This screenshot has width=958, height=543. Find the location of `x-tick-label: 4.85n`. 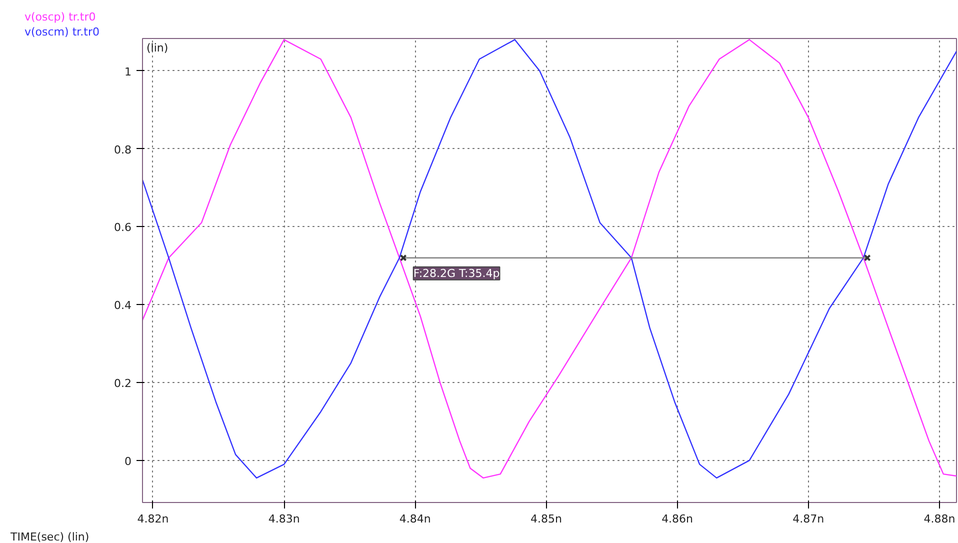

x-tick-label: 4.85n is located at coordinates (546, 519).